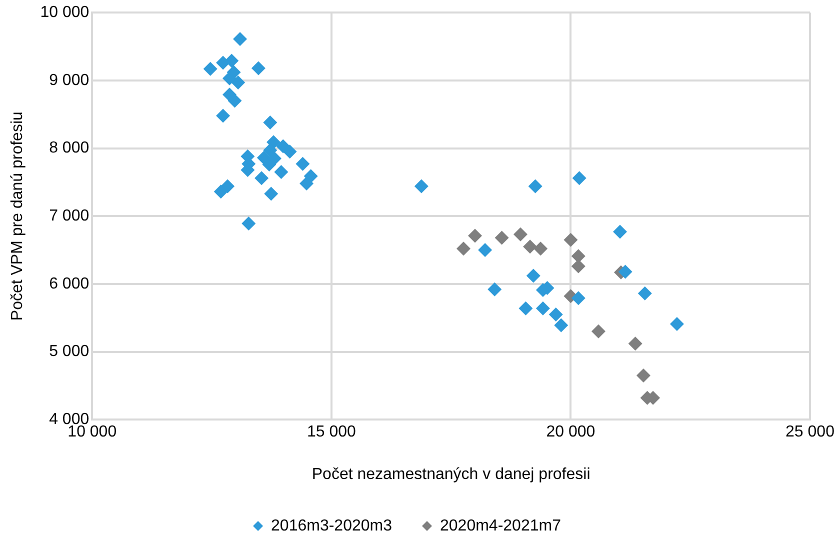 The width and height of the screenshot is (840, 548). Describe the element at coordinates (69, 80) in the screenshot. I see `y-tick-label: 9 000` at that location.